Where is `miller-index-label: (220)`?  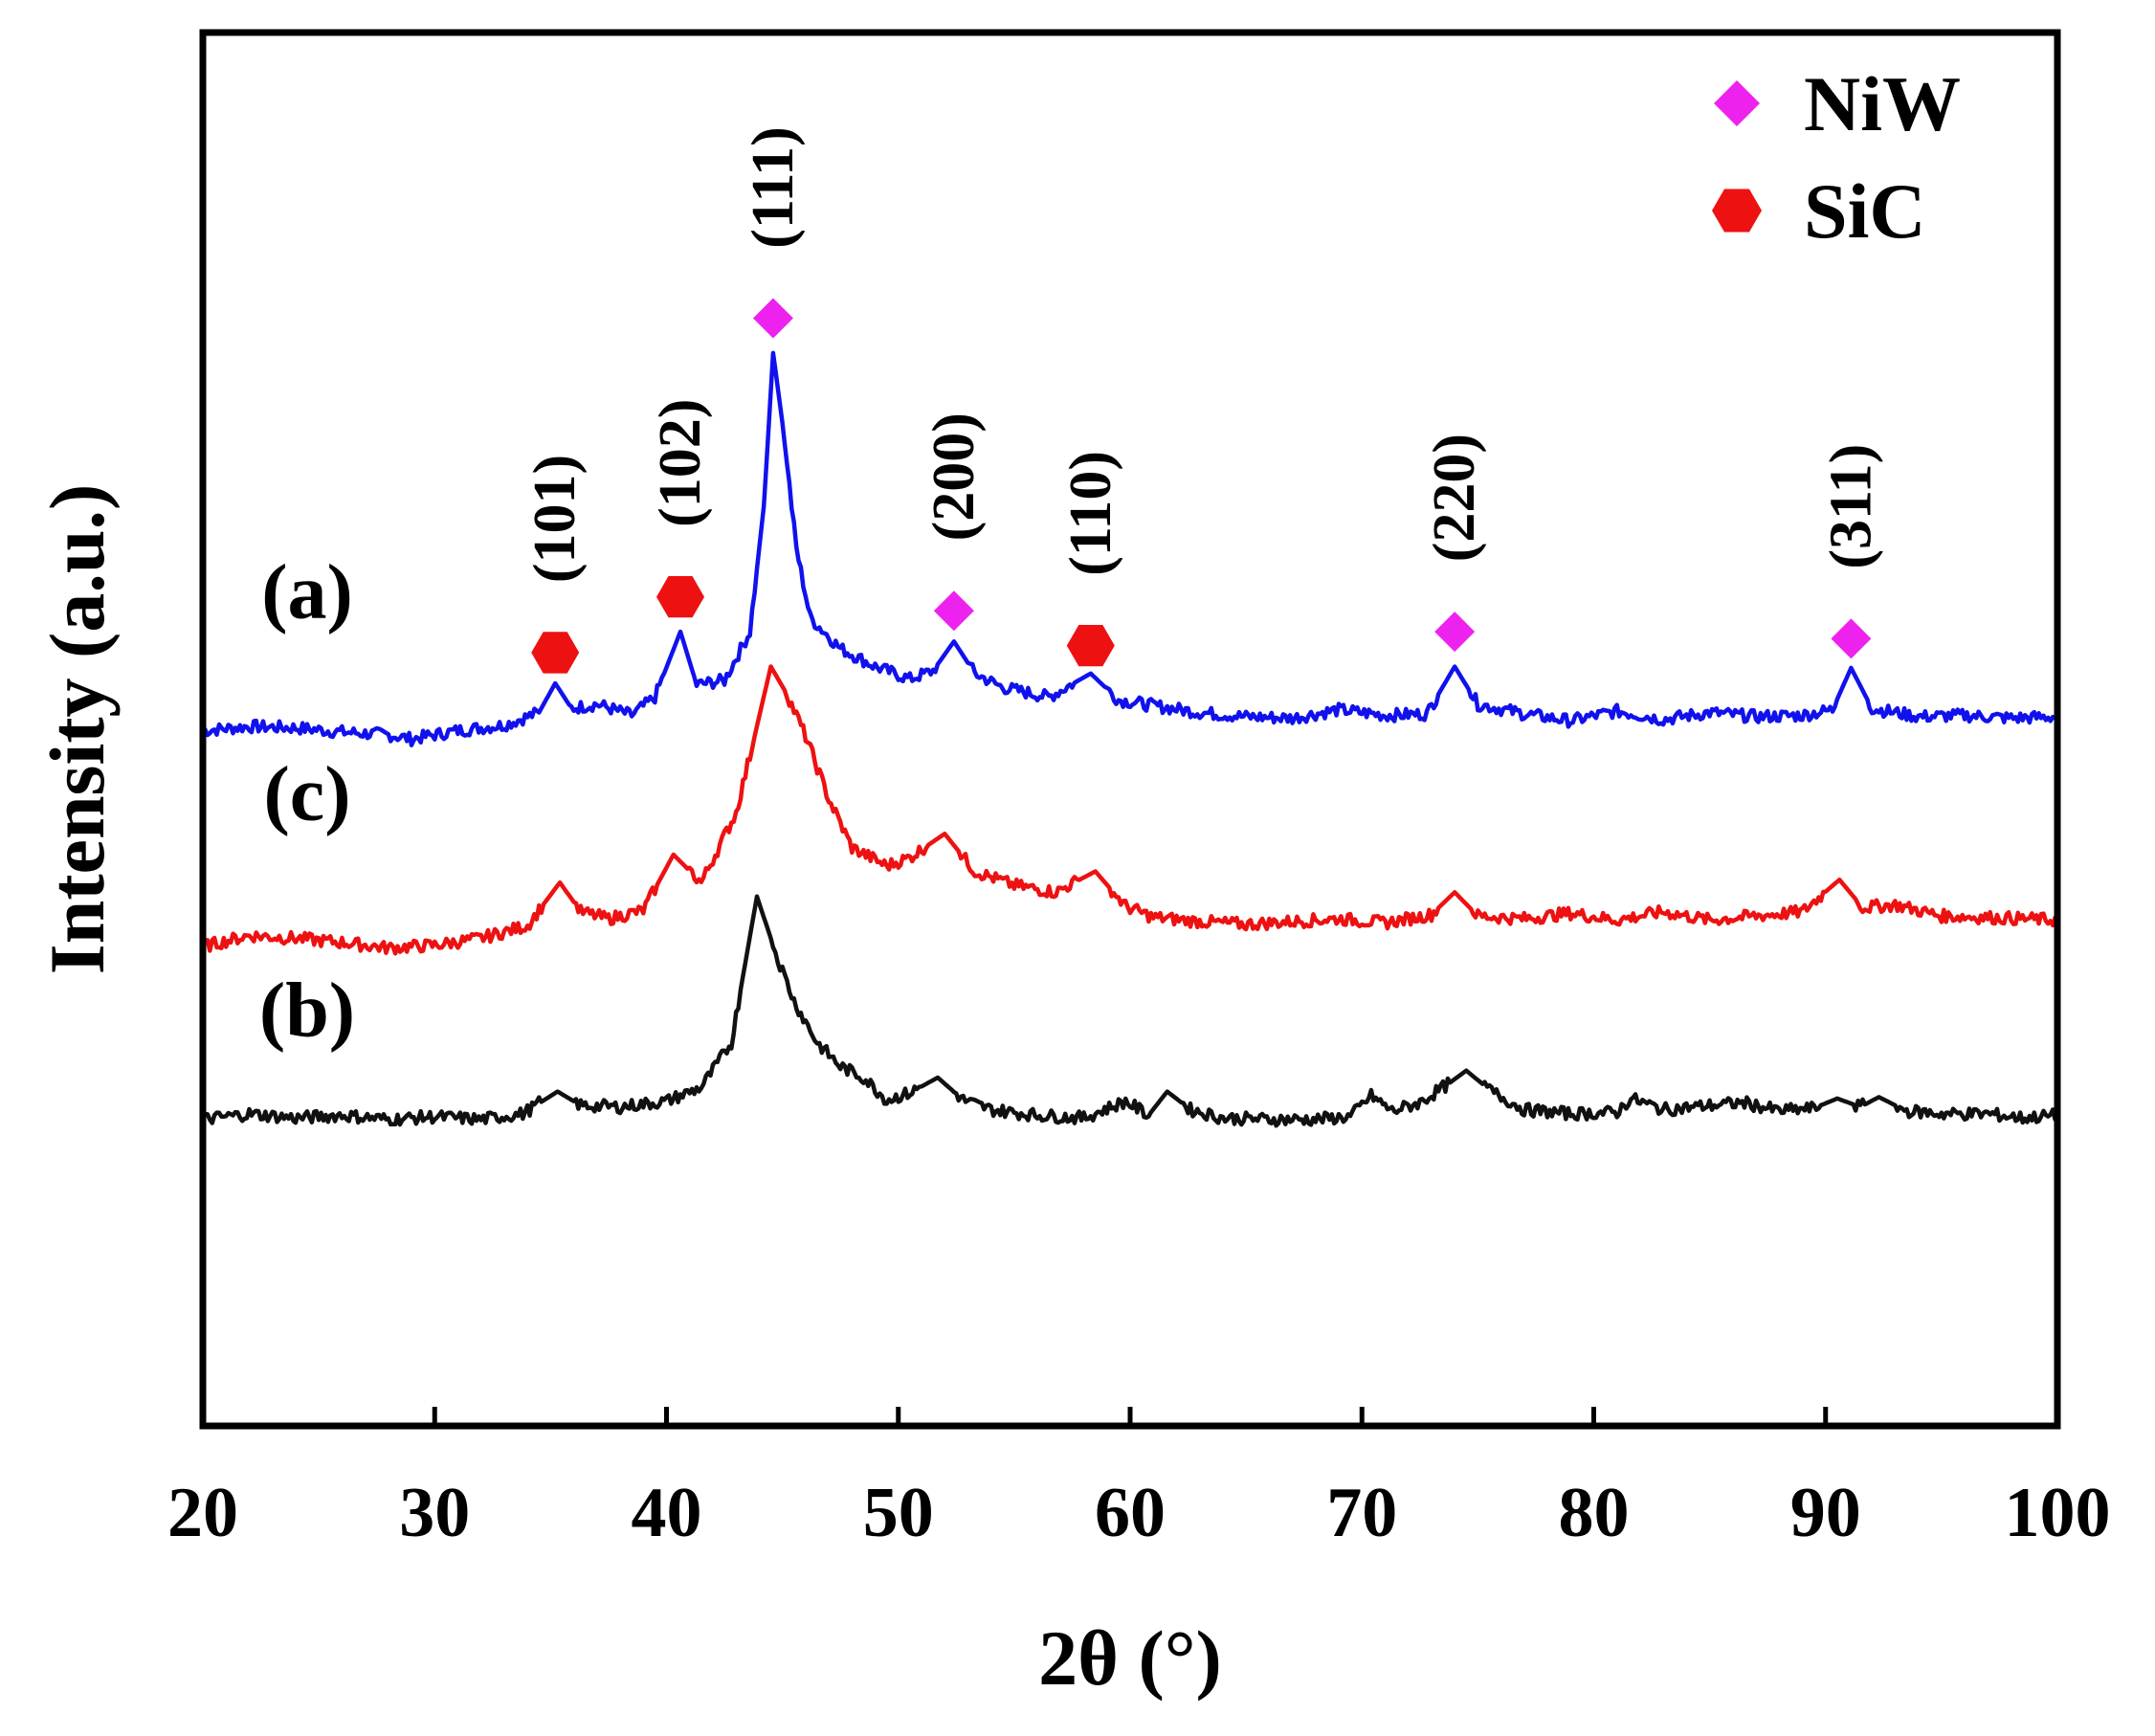 miller-index-label: (220) is located at coordinates (1454, 498).